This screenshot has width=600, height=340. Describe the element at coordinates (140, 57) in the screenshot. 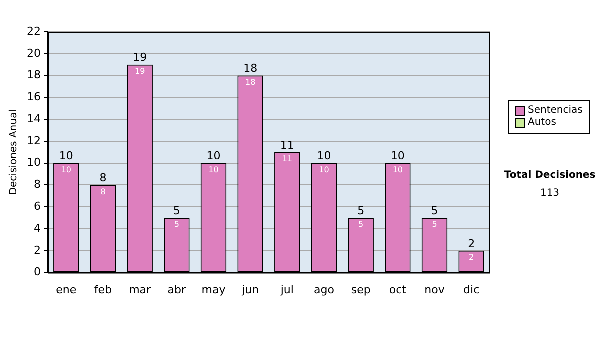

I see `total-label: 19` at that location.